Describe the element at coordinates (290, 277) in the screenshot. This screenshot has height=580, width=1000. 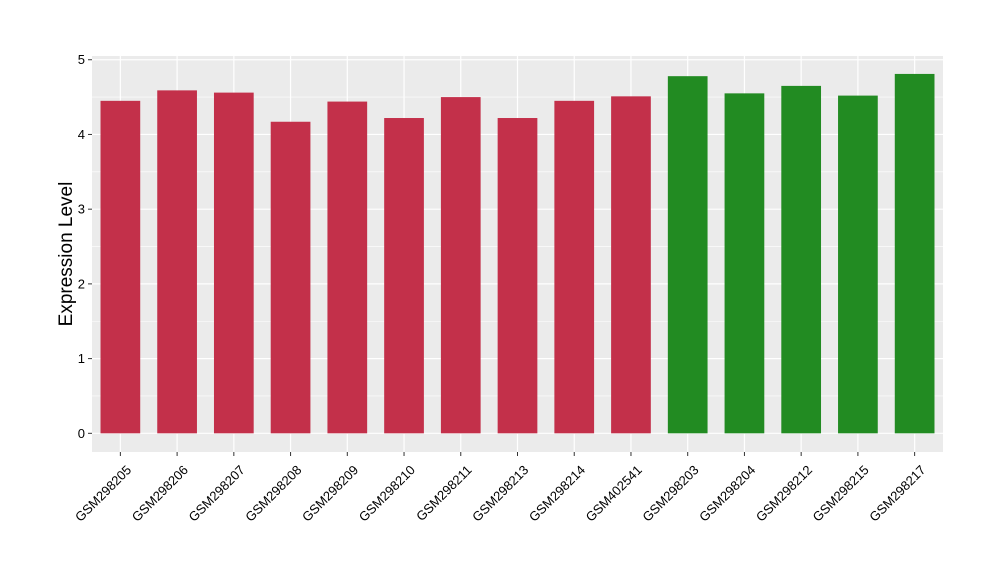
I see `bar-GSM298208` at that location.